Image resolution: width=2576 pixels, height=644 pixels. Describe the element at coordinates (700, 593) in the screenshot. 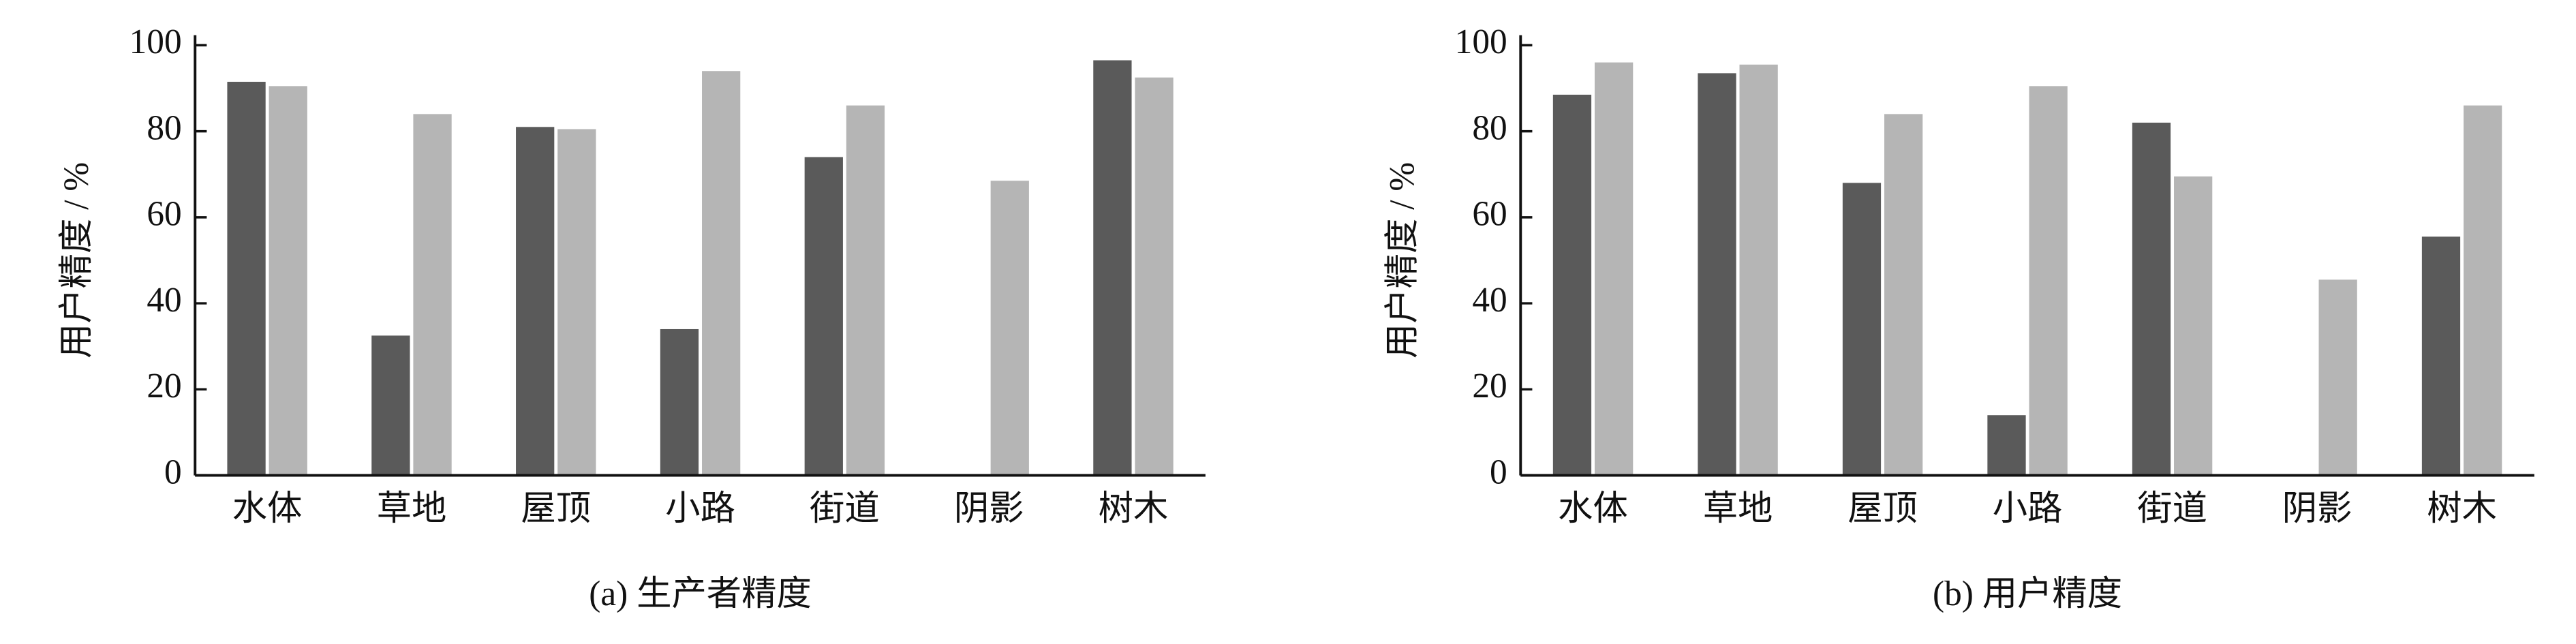

I see `chart-caption: (a) 生产者精度` at that location.